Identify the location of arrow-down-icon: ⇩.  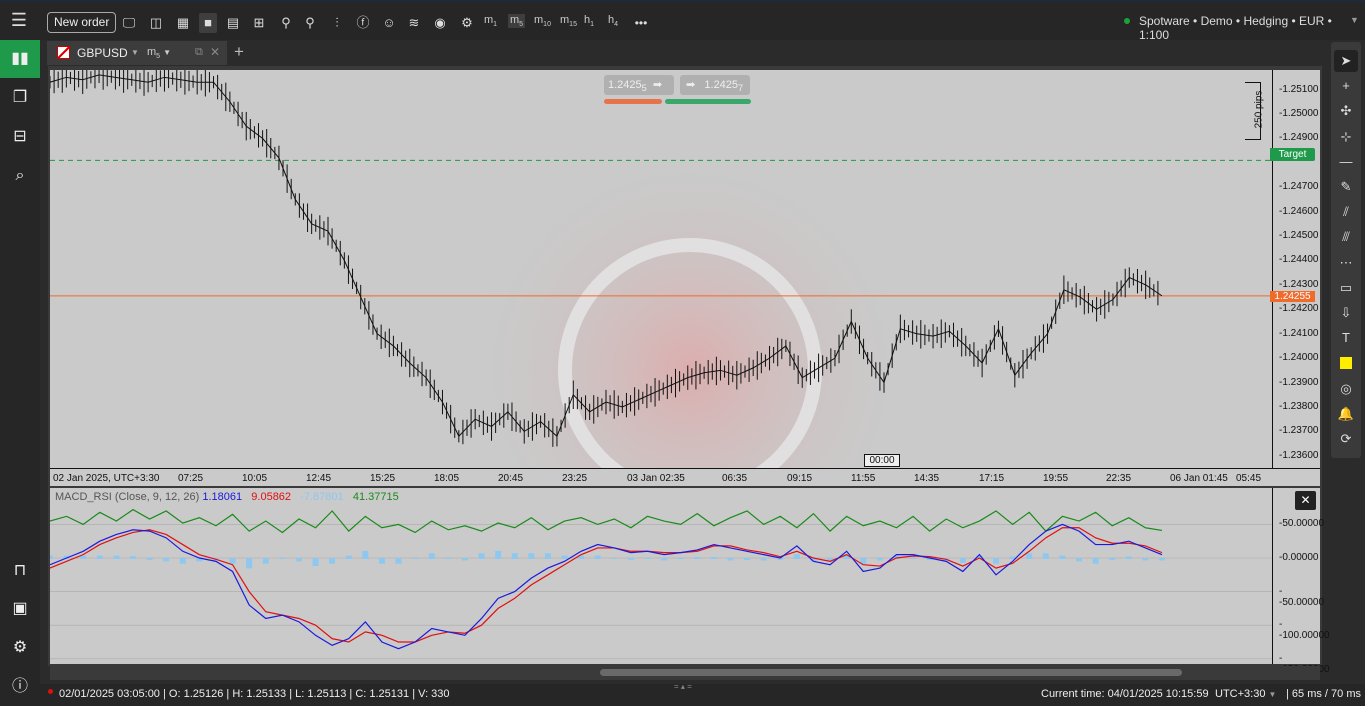
(1346, 312).